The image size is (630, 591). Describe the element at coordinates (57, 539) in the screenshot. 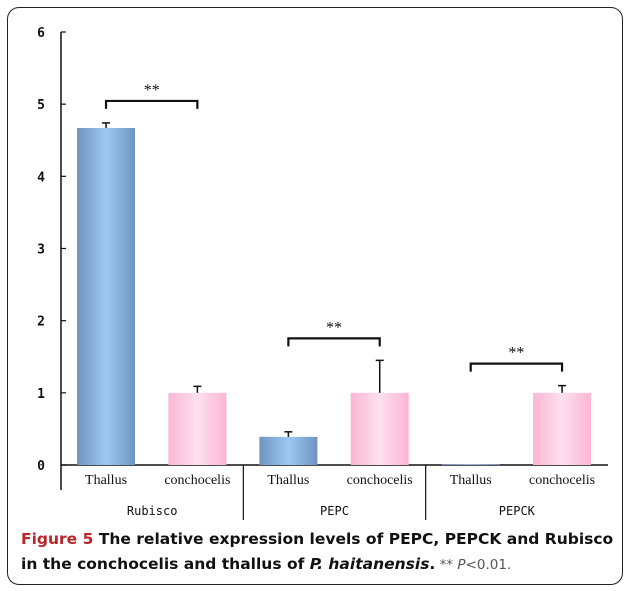

I see `caption-figure-number: Figure 5` at that location.